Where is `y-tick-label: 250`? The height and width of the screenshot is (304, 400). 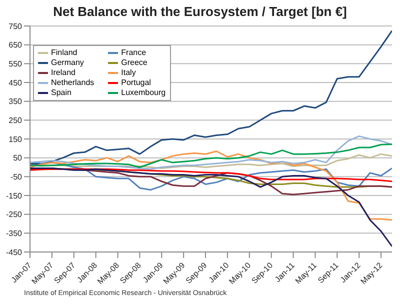
y-tick-label: 250 is located at coordinates (15, 121).